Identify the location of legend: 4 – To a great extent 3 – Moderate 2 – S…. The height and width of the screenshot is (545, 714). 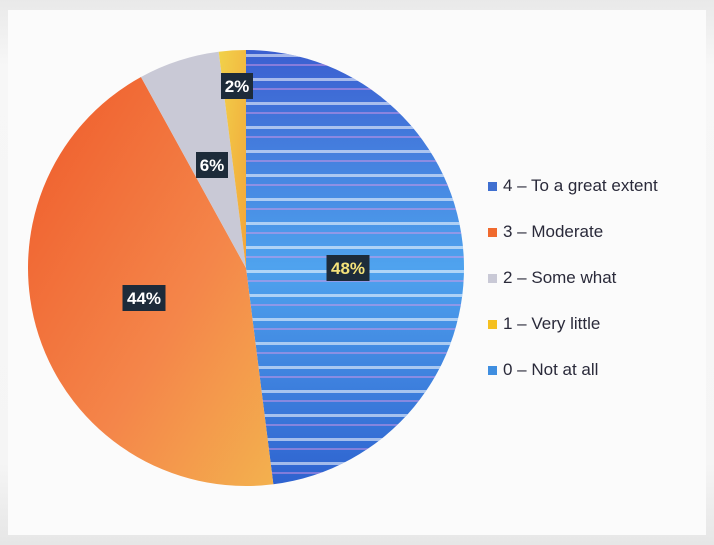
(573, 278).